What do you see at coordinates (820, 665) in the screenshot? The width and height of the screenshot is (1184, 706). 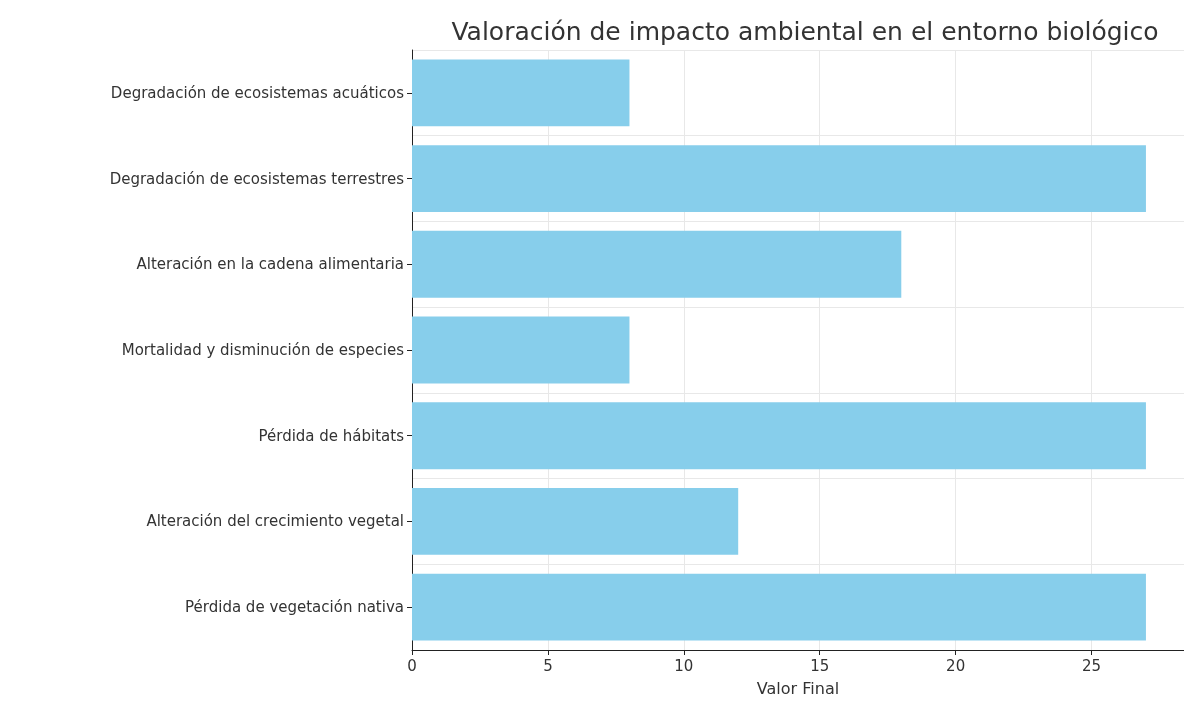 I see `x-tick-label: 15` at bounding box center [820, 665].